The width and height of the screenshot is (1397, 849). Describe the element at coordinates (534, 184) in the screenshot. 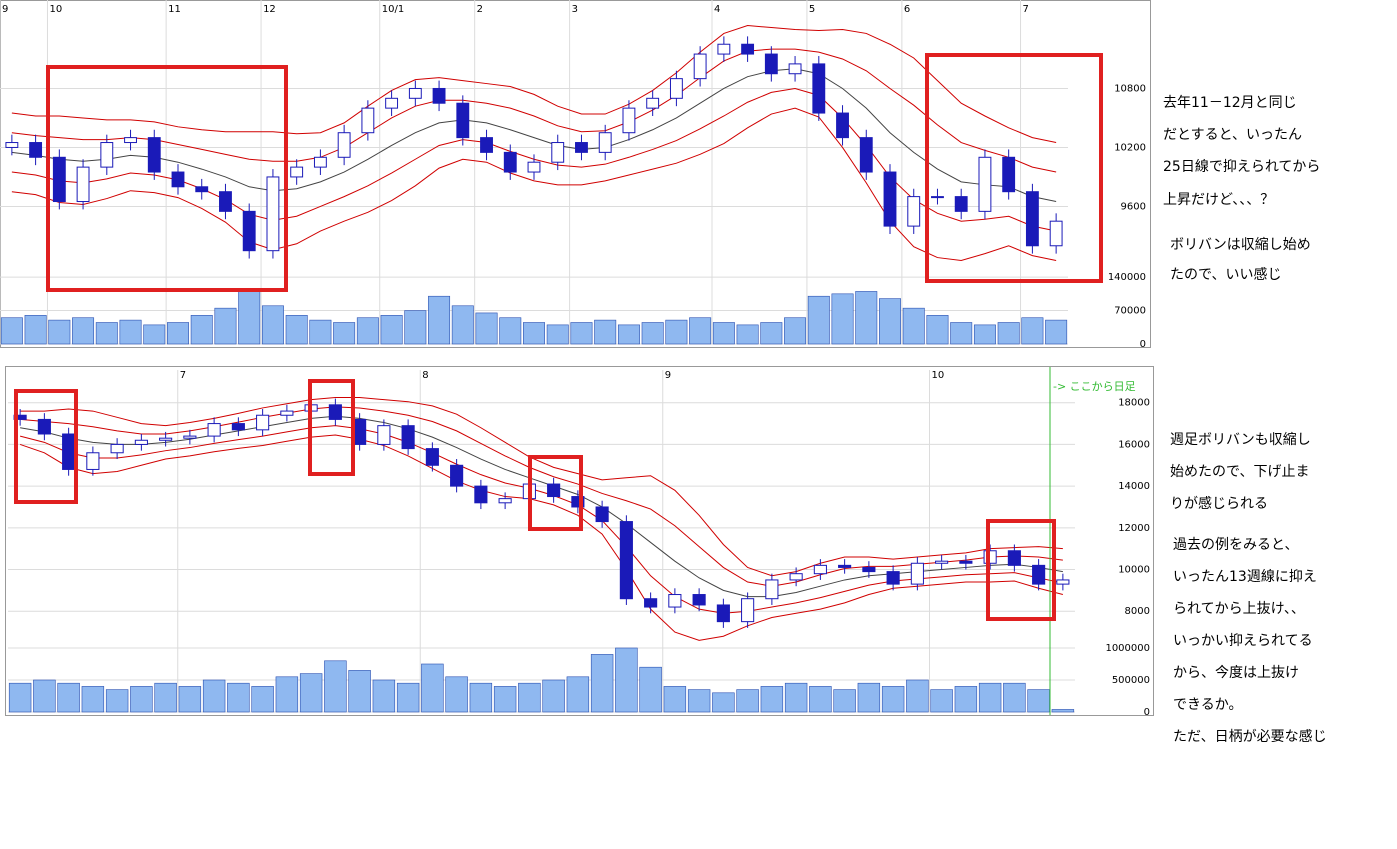

I see `band-line` at that location.